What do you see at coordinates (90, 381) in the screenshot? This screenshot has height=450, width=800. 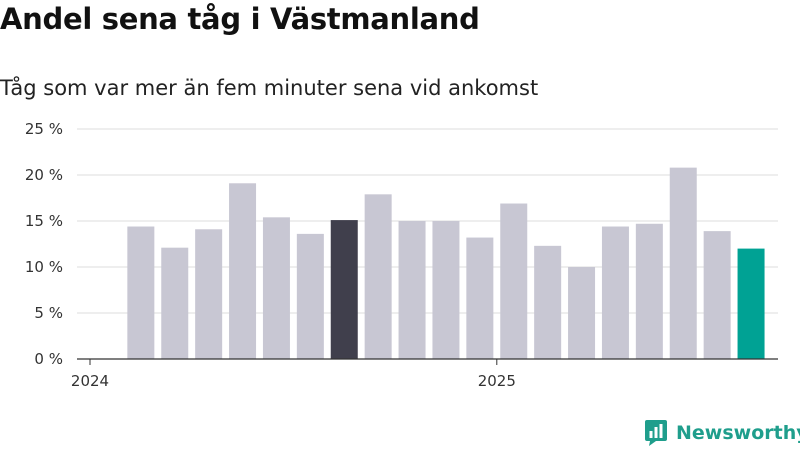 I see `x-tick-label: 2024` at bounding box center [90, 381].